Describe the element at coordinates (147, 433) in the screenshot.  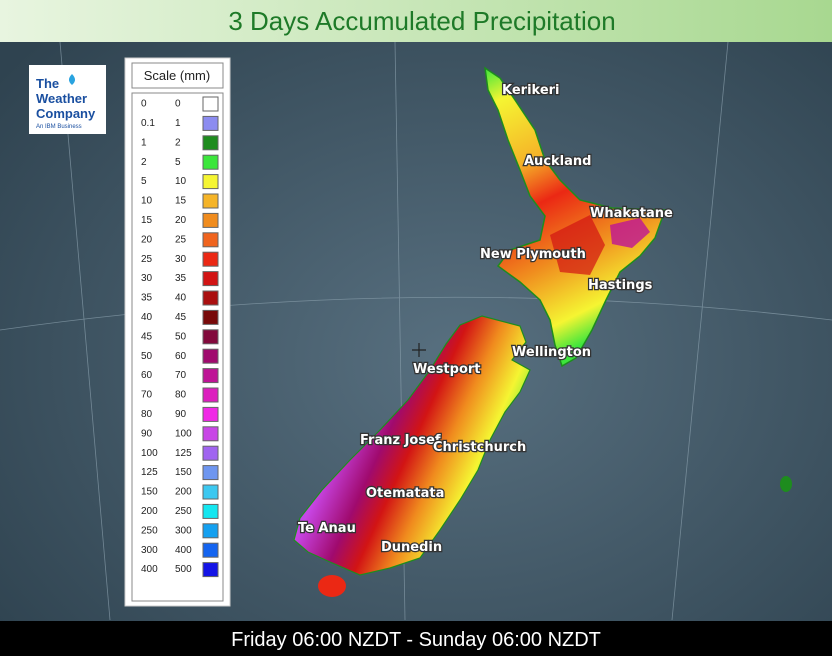
I see `legend-low: 90` at that location.